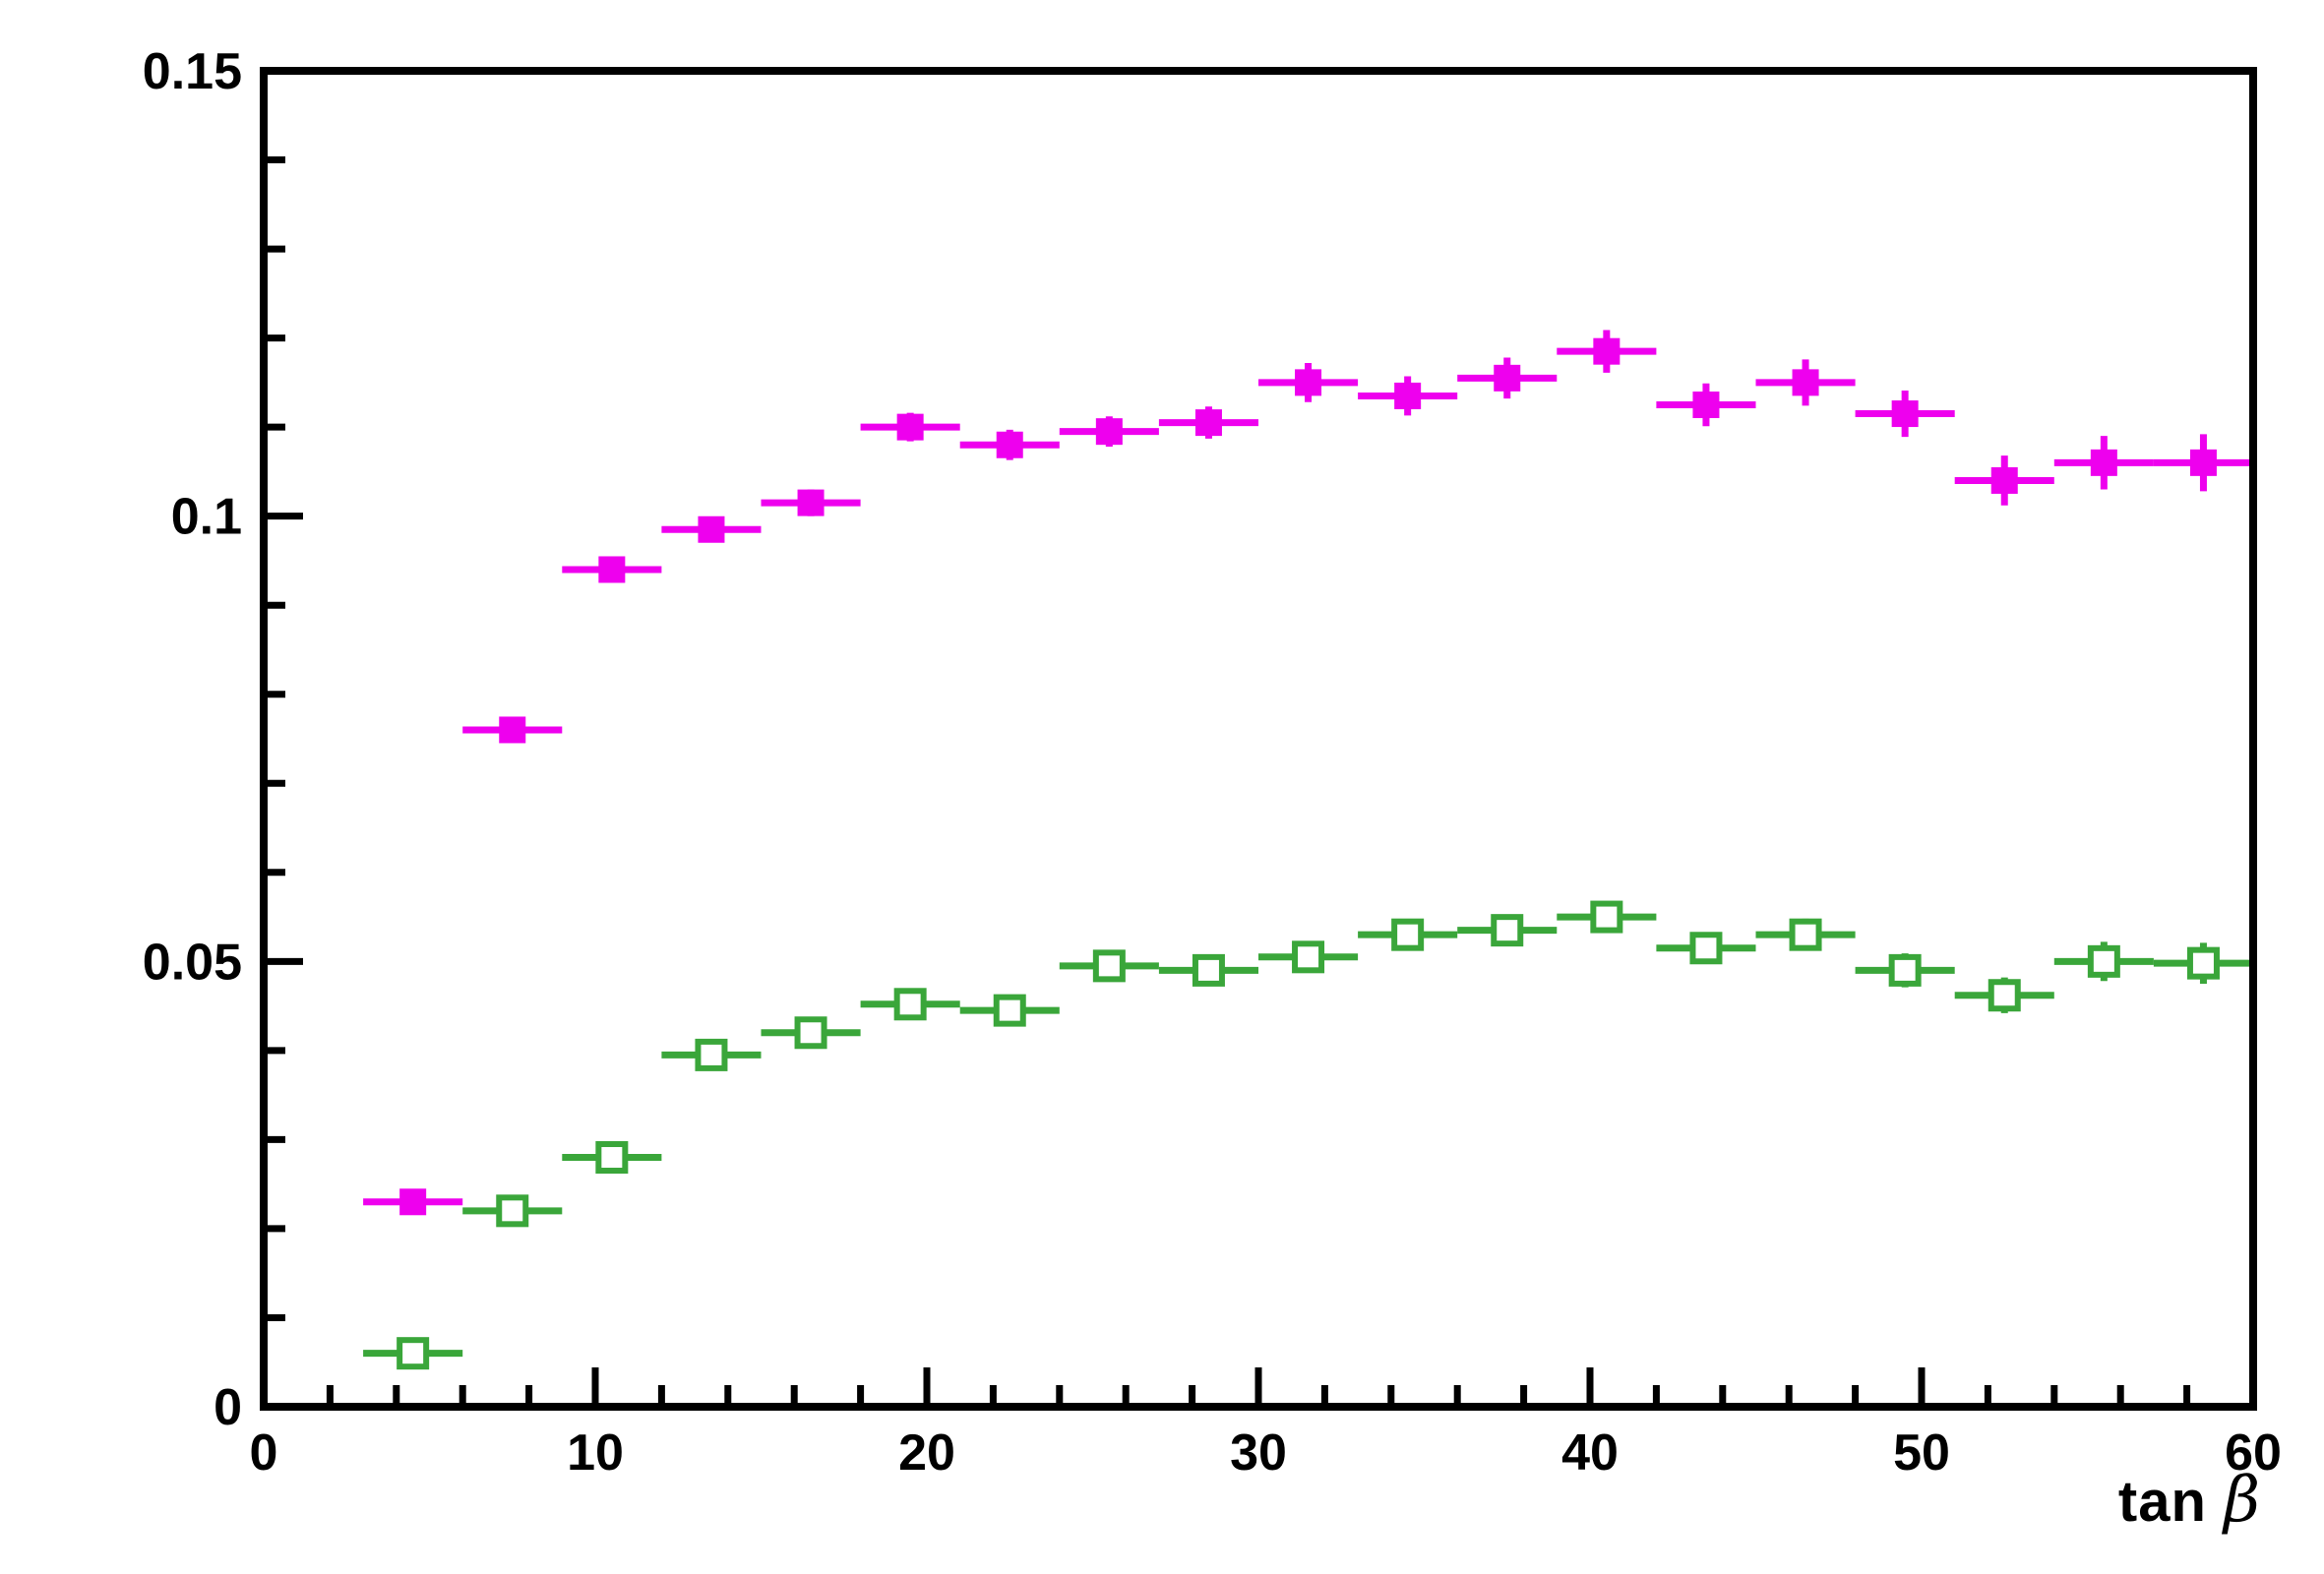  Describe the element at coordinates (2242, 1501) in the screenshot. I see `beta-symbol: β` at that location.